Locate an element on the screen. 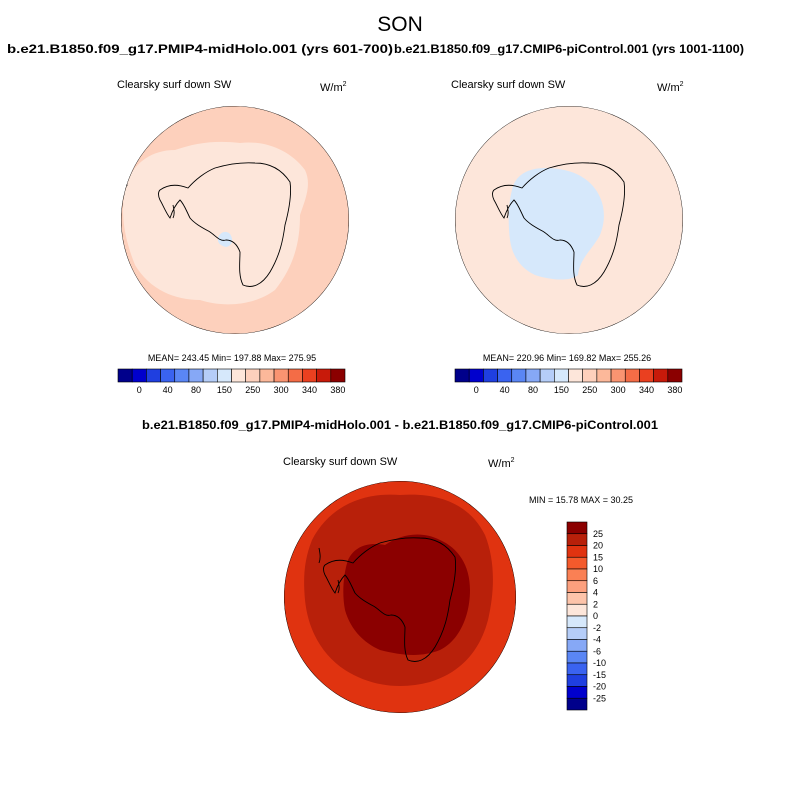 The width and height of the screenshot is (800, 800). colorbar-picontrol-tick-label: 150 is located at coordinates (561, 390).